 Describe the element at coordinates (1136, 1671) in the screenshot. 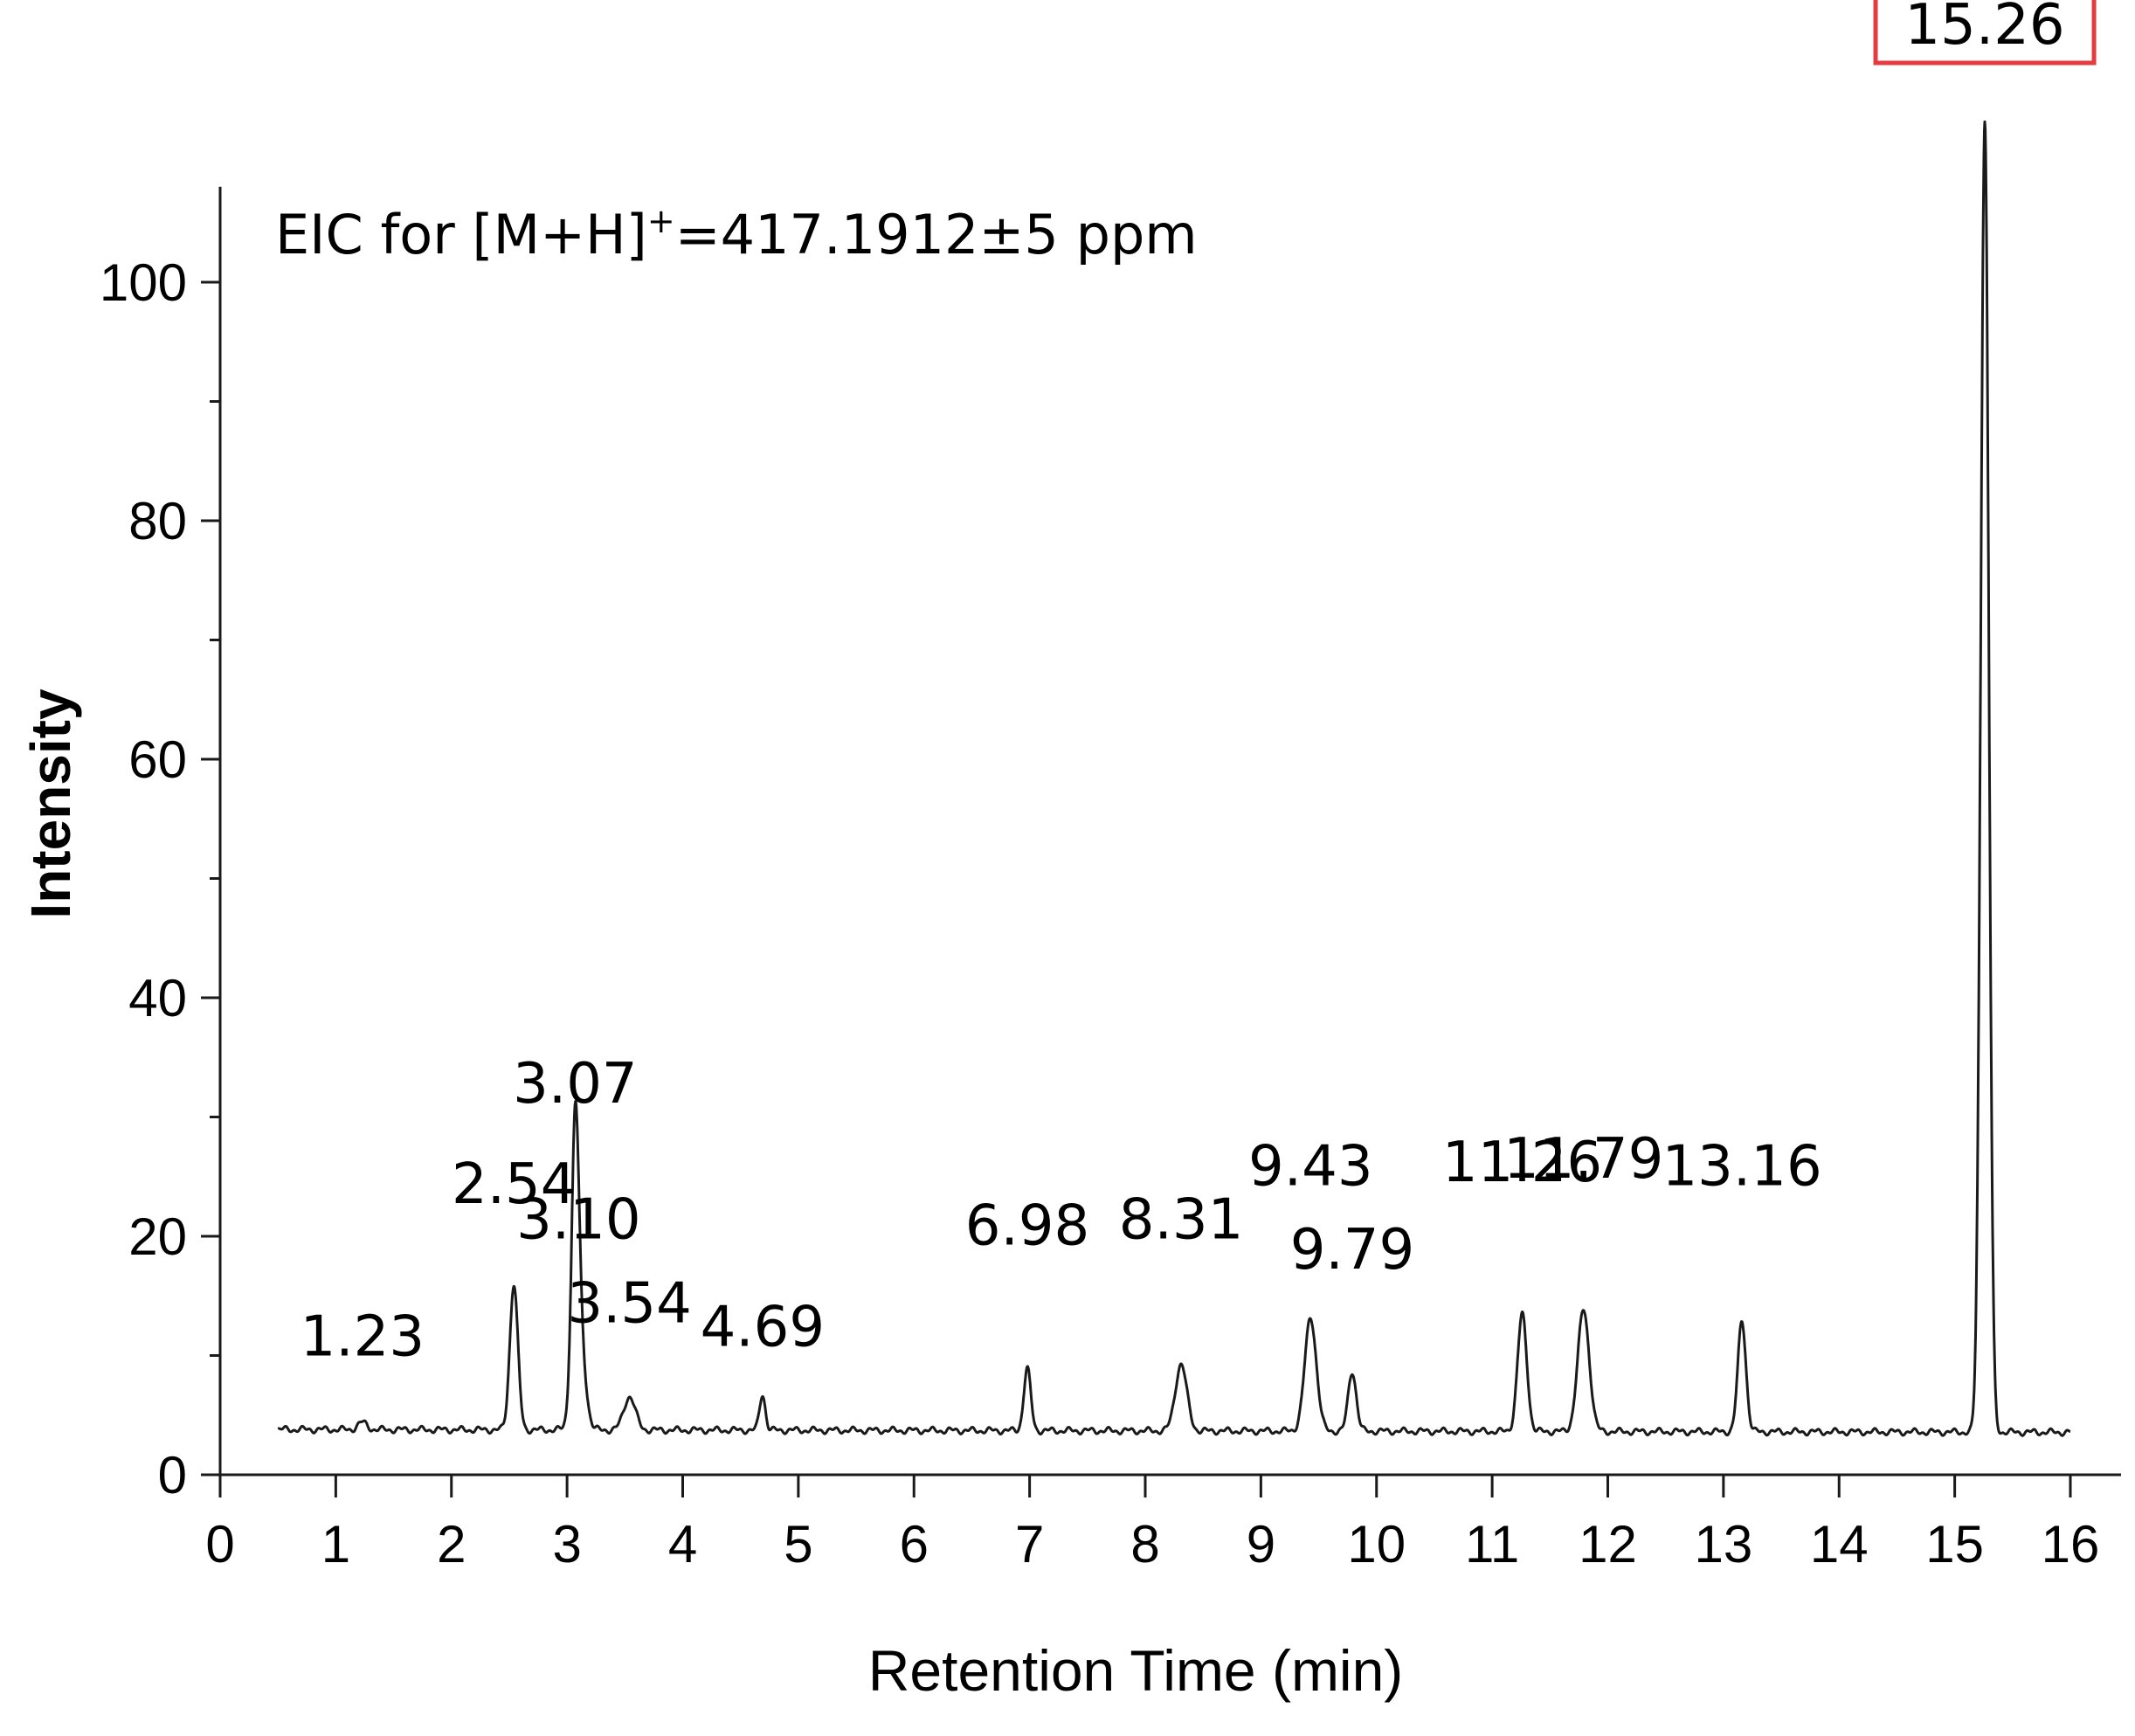

I see `x-axis-label: Retention Time (min)` at that location.